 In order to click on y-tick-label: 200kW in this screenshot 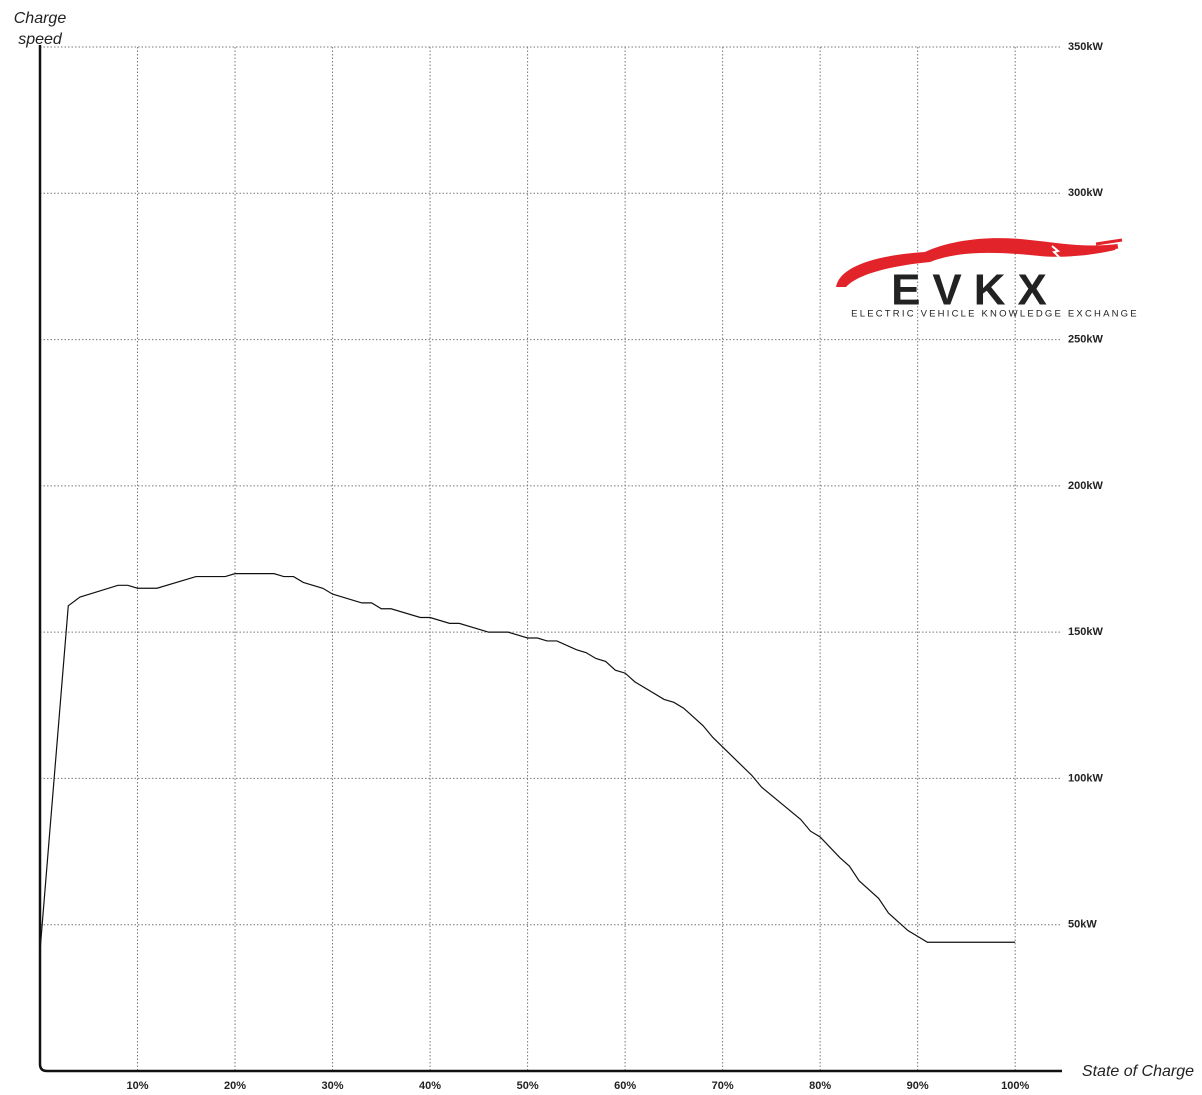, I will do `click(1085, 486)`.